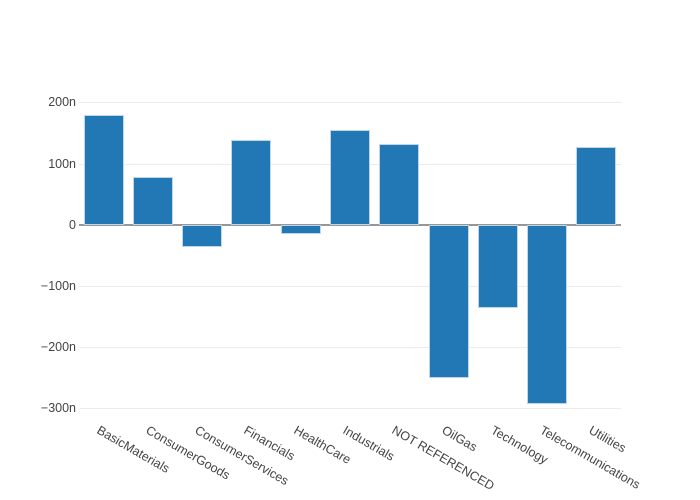  I want to click on bar-consumerservices, so click(202, 236).